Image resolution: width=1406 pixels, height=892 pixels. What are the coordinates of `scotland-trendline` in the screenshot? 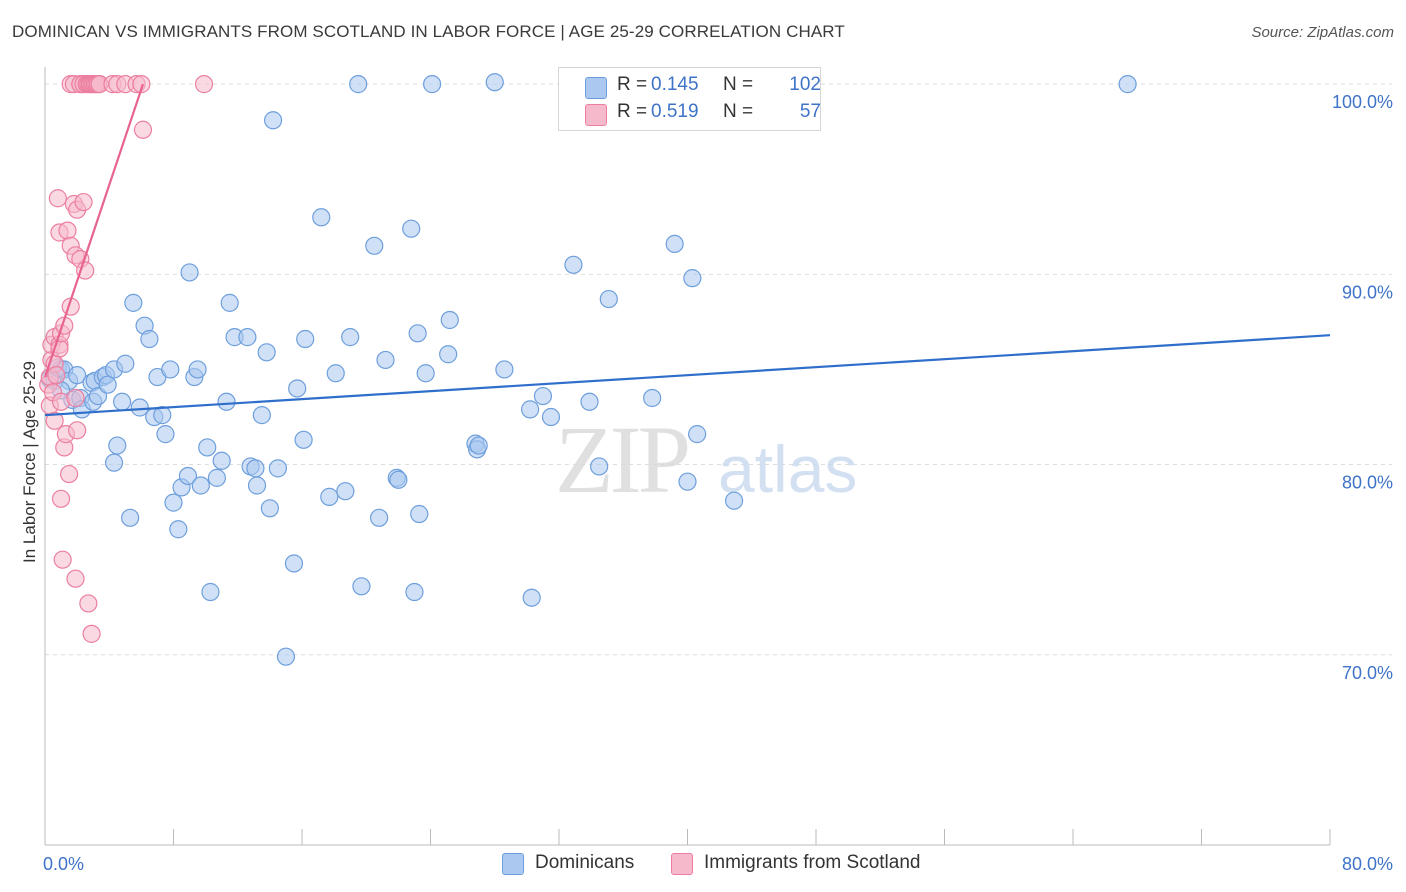 It's located at (94, 230).